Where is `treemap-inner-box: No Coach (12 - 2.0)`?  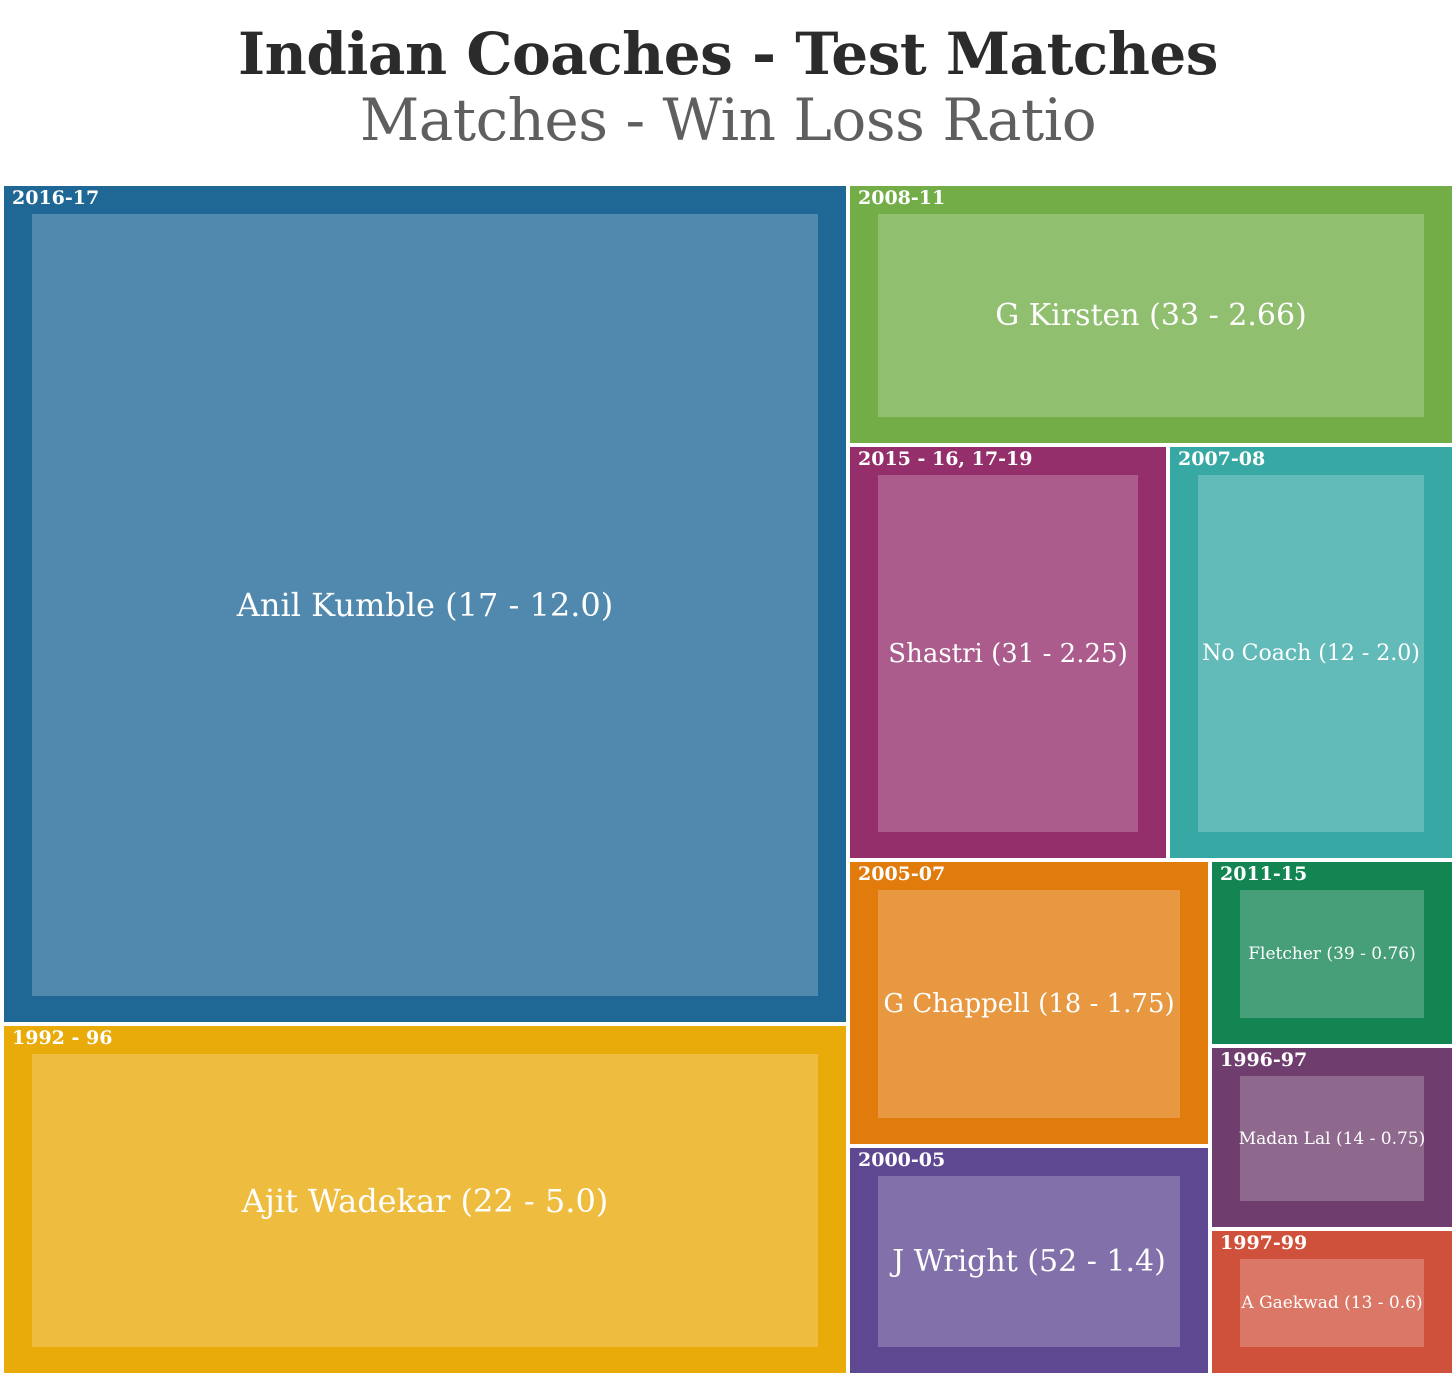
treemap-inner-box: No Coach (12 - 2.0) is located at coordinates (1311, 653).